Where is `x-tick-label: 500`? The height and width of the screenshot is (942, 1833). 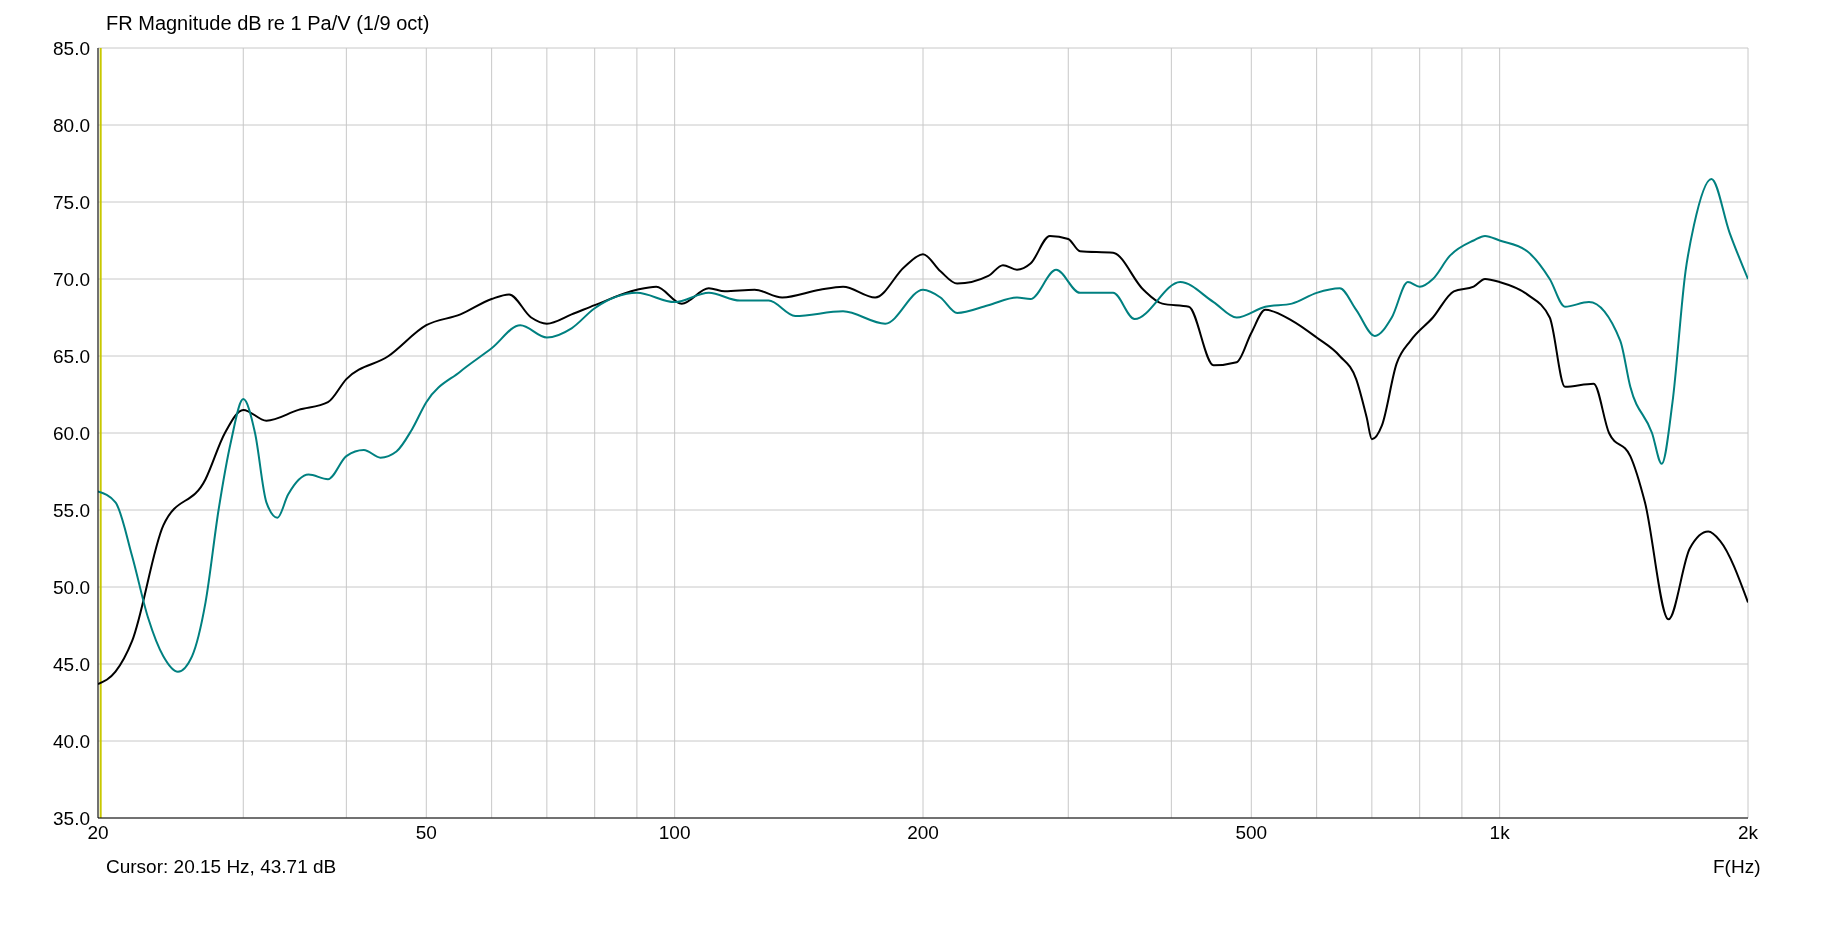 x-tick-label: 500 is located at coordinates (1251, 833).